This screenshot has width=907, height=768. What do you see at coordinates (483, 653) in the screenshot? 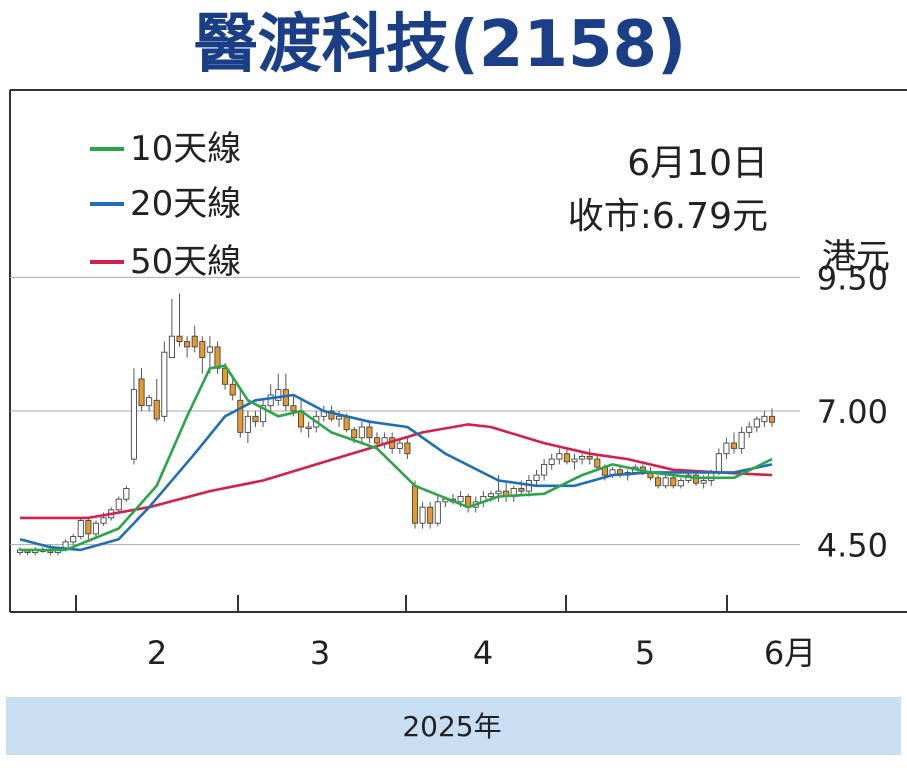
I see `x-tick-label: 4` at bounding box center [483, 653].